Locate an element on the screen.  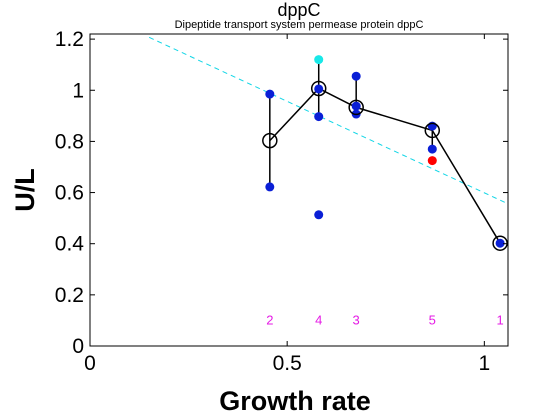
data-point-cyan is located at coordinates (319, 60).